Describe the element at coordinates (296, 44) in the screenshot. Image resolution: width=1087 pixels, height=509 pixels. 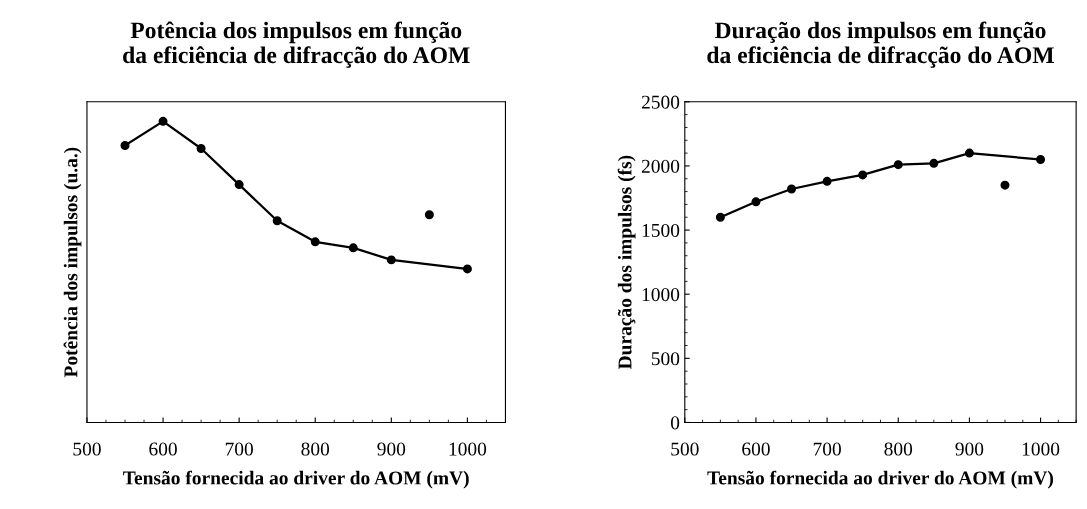
I see `chart-title: Potência dos impulsos em função da eficiência de difracção do AOM` at that location.